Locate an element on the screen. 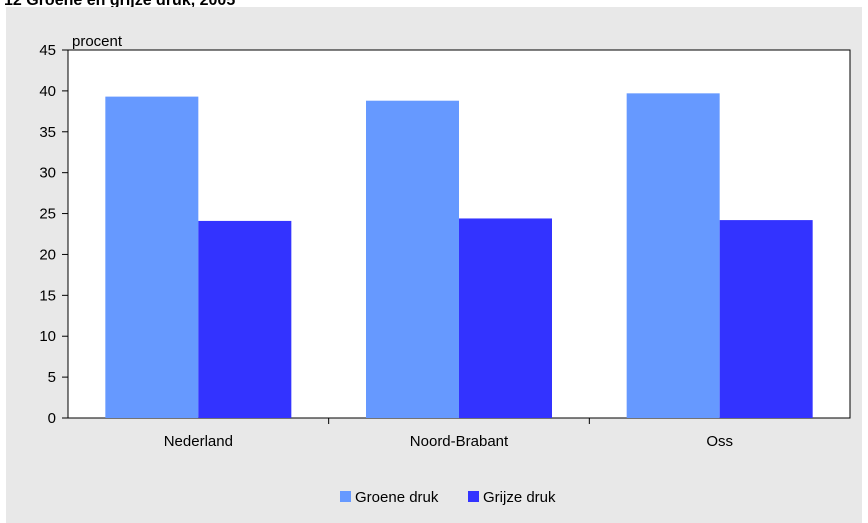 The image size is (868, 523). x-axis: Nederland Noord-Brabant Oss is located at coordinates (448, 434).